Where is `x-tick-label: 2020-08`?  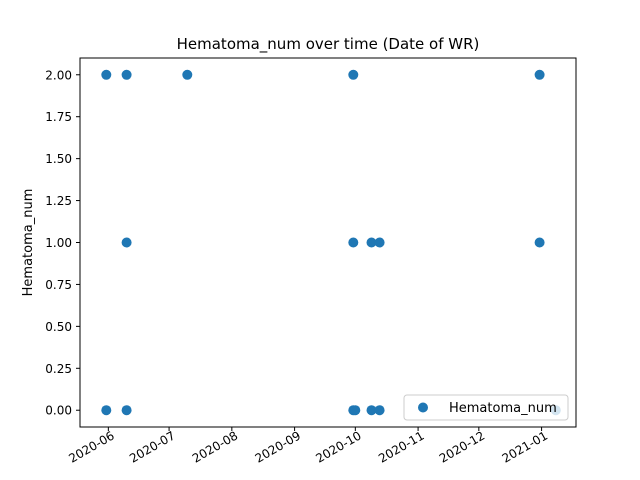 x-tick-label: 2020-08 is located at coordinates (215, 446).